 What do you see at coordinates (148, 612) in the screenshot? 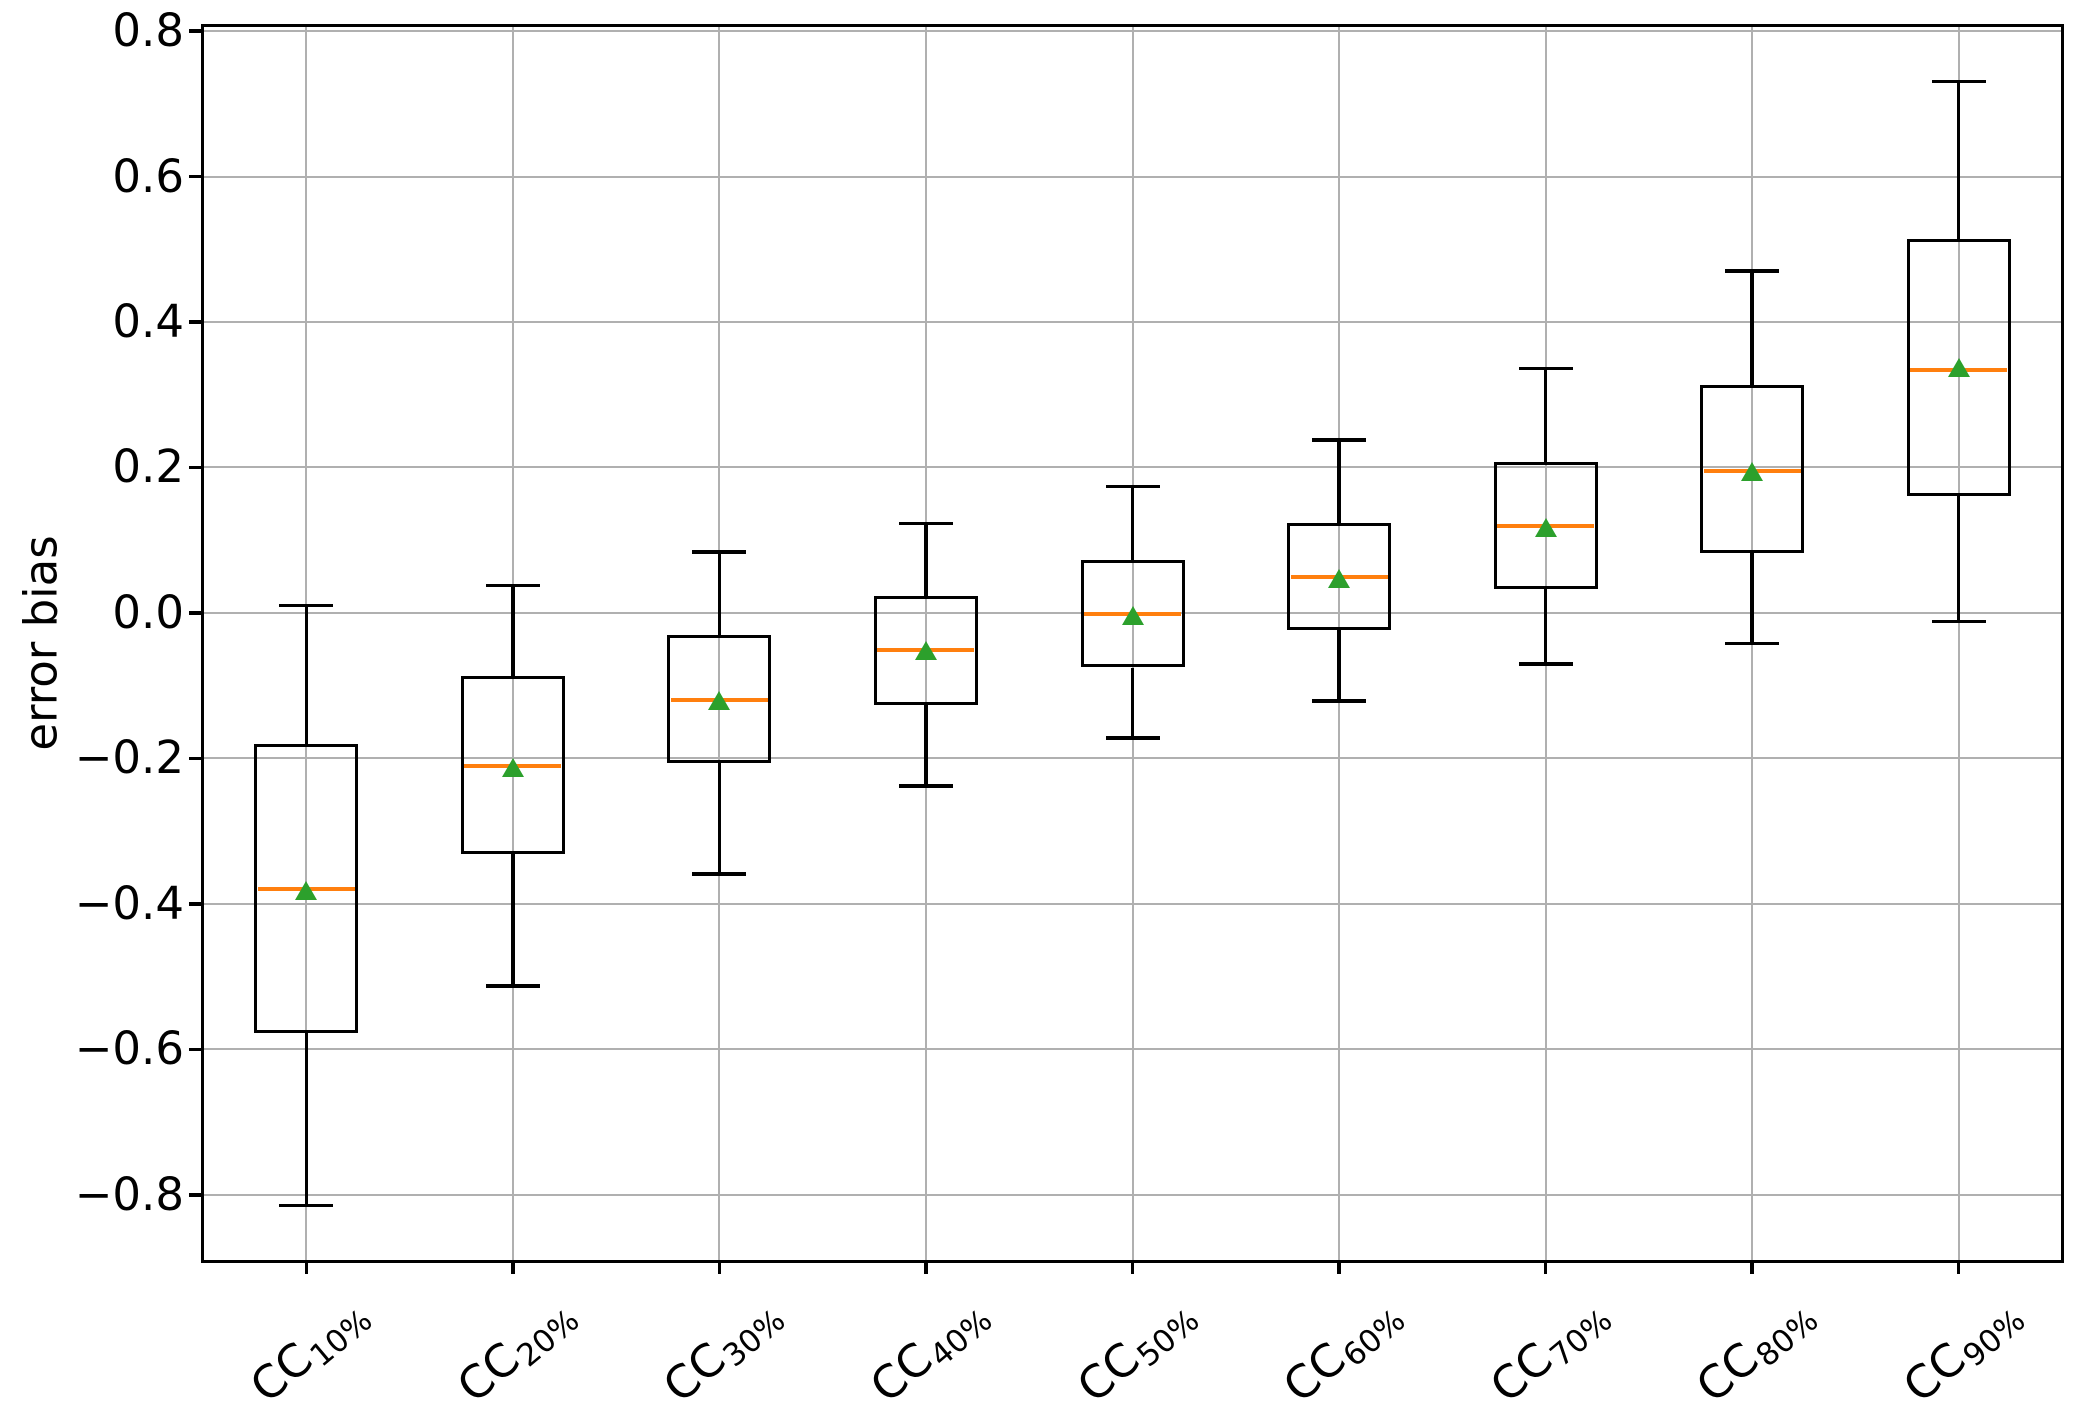
I see `y-tick-label: 0.0` at bounding box center [148, 612].